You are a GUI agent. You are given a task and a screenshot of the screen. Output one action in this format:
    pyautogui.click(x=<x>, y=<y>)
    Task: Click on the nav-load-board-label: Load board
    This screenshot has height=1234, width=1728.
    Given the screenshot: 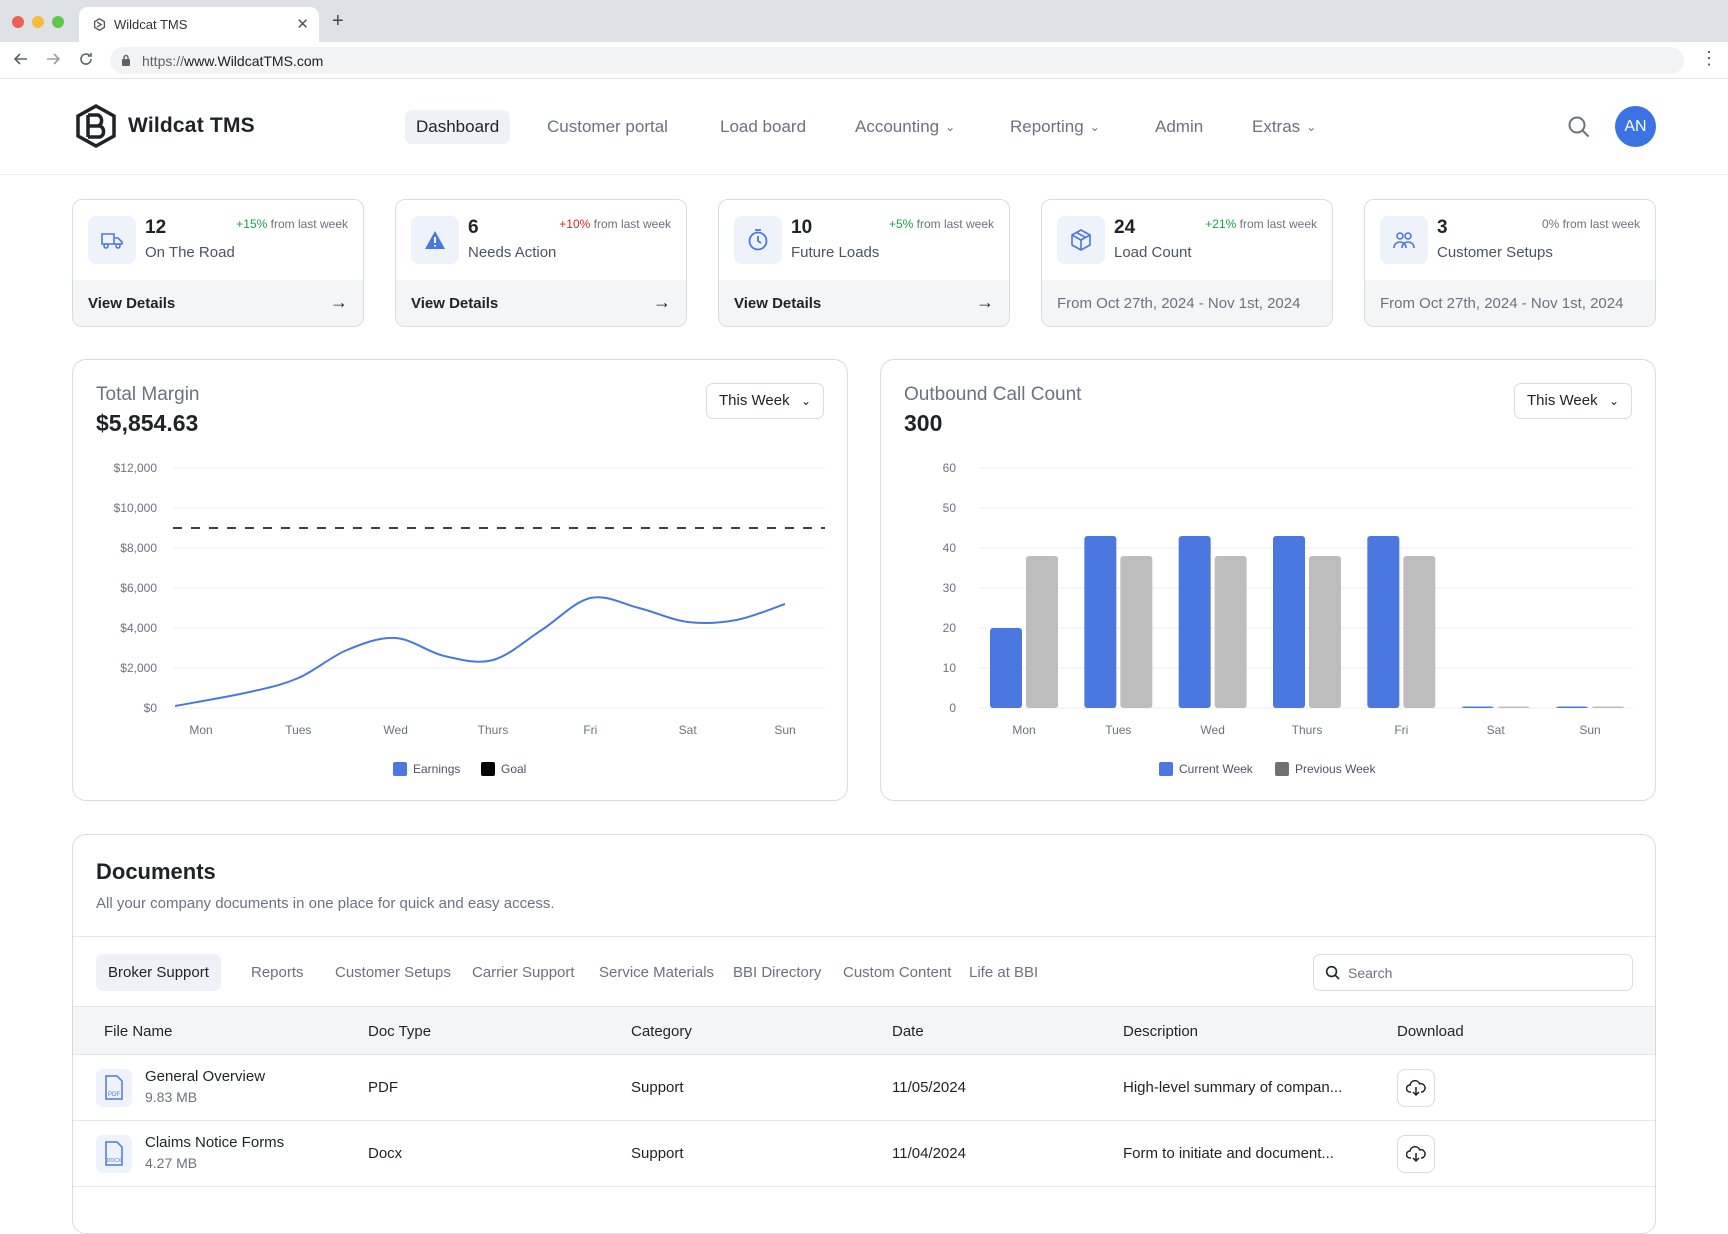 What is the action you would take?
    pyautogui.click(x=763, y=126)
    